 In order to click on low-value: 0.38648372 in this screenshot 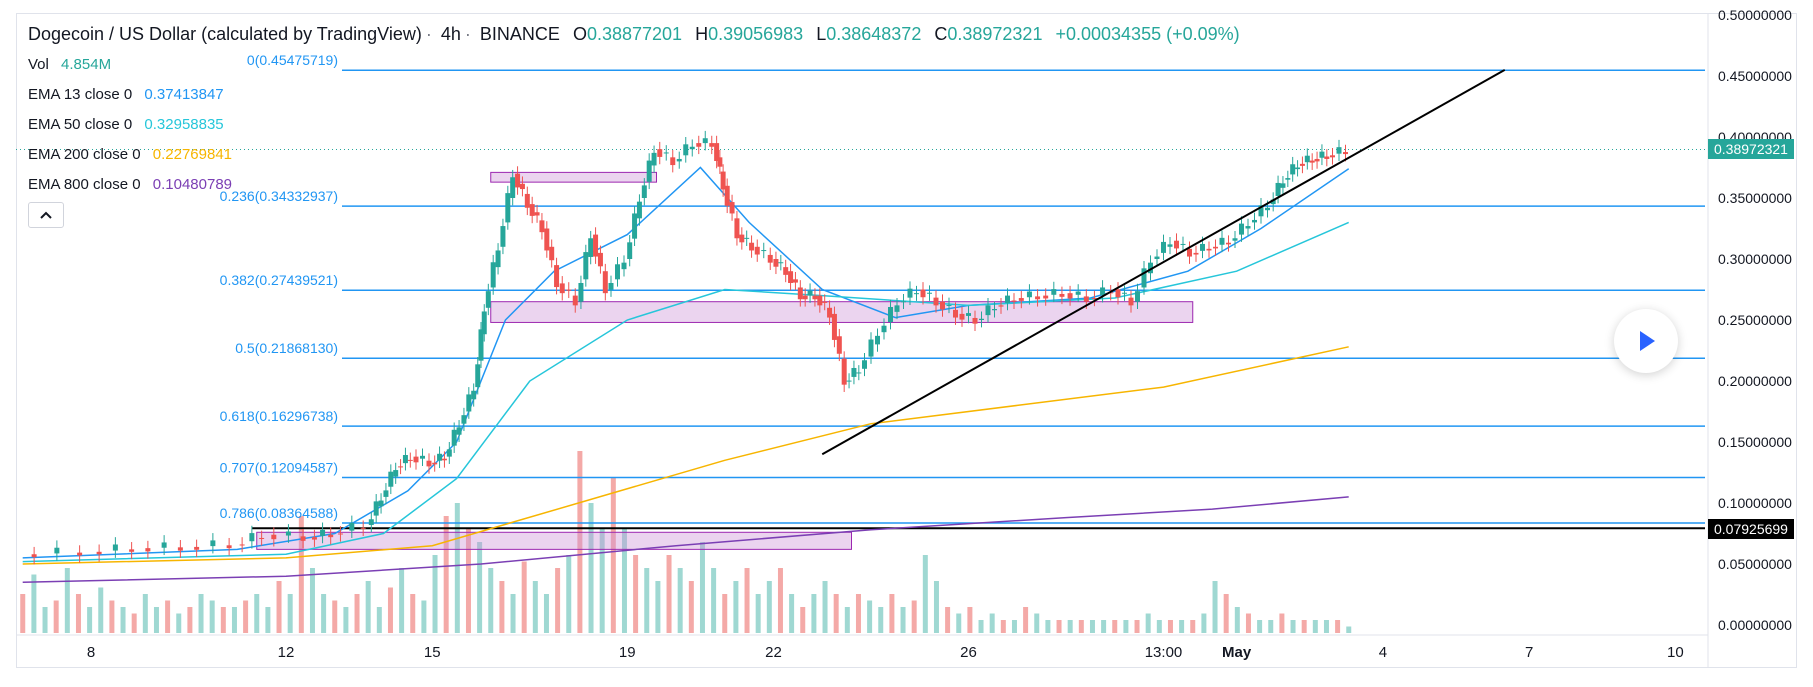, I will do `click(874, 34)`.